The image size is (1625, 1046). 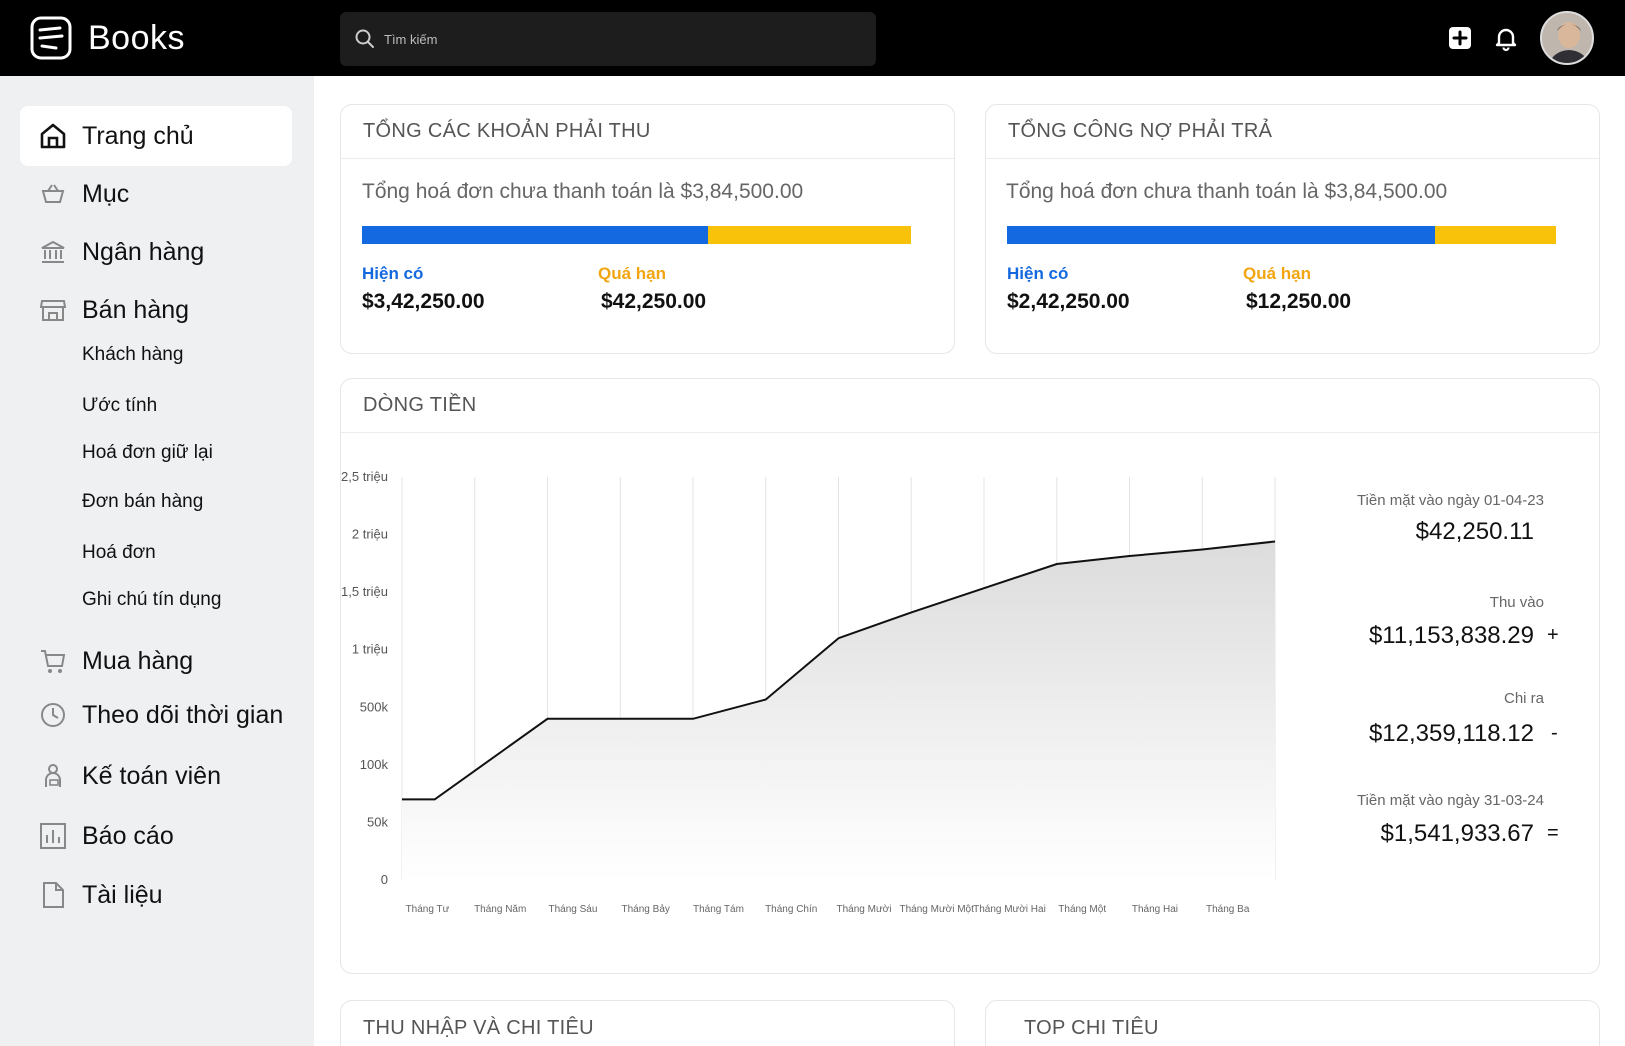 What do you see at coordinates (136, 309) in the screenshot?
I see `sidebar-item-label: Bán hàng` at bounding box center [136, 309].